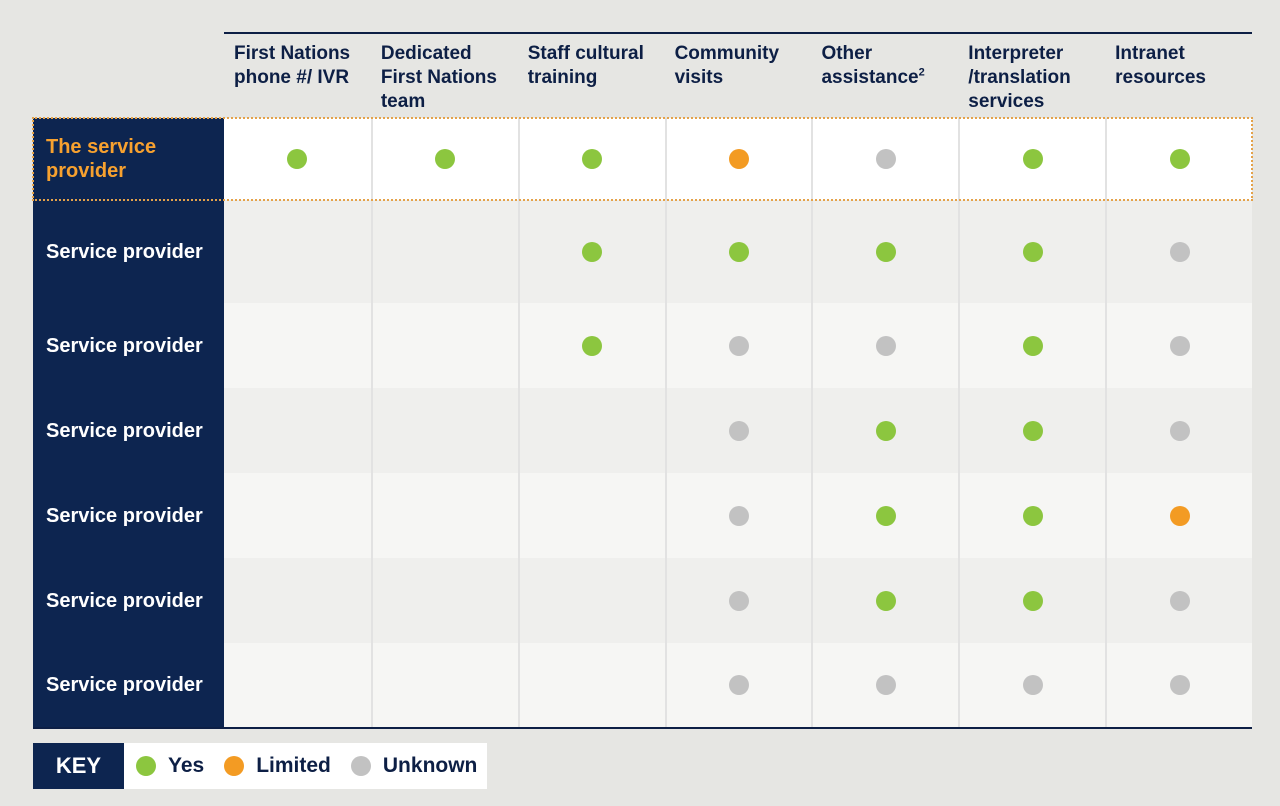 Image resolution: width=1280 pixels, height=806 pixels. Describe the element at coordinates (642, 728) in the screenshot. I see `table-bottom-rule` at that location.